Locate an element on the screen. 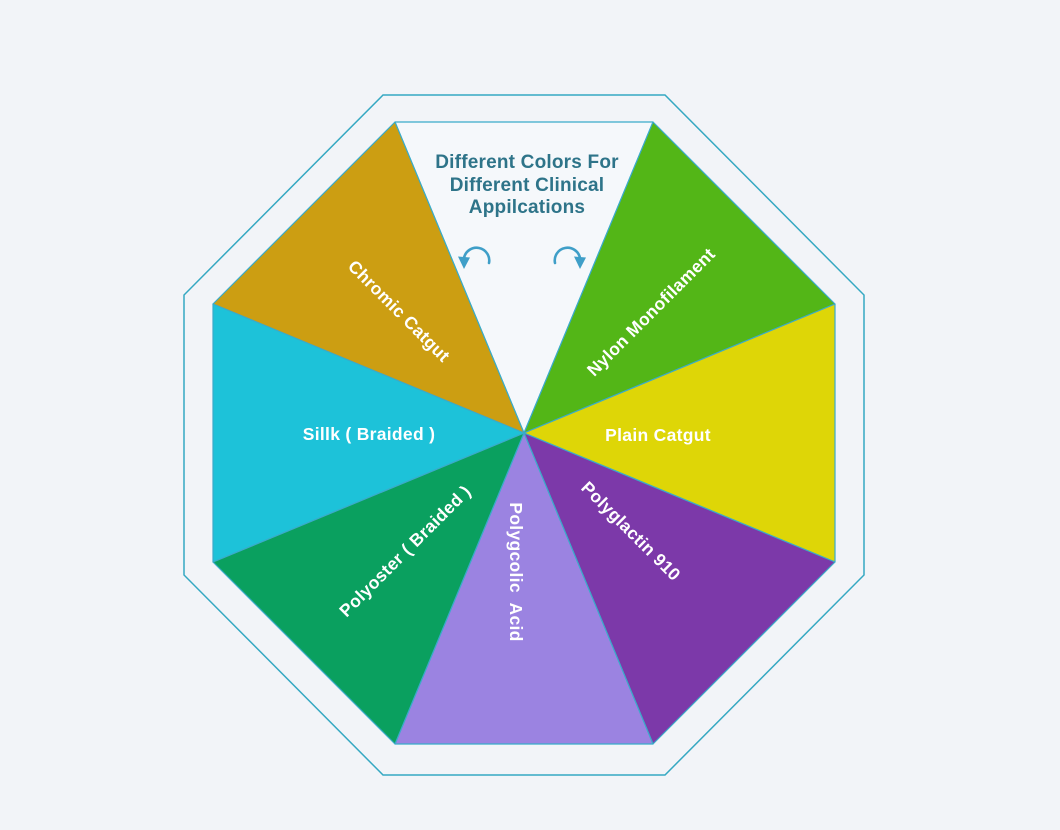  rotate-clockwise-icon is located at coordinates (569, 257).